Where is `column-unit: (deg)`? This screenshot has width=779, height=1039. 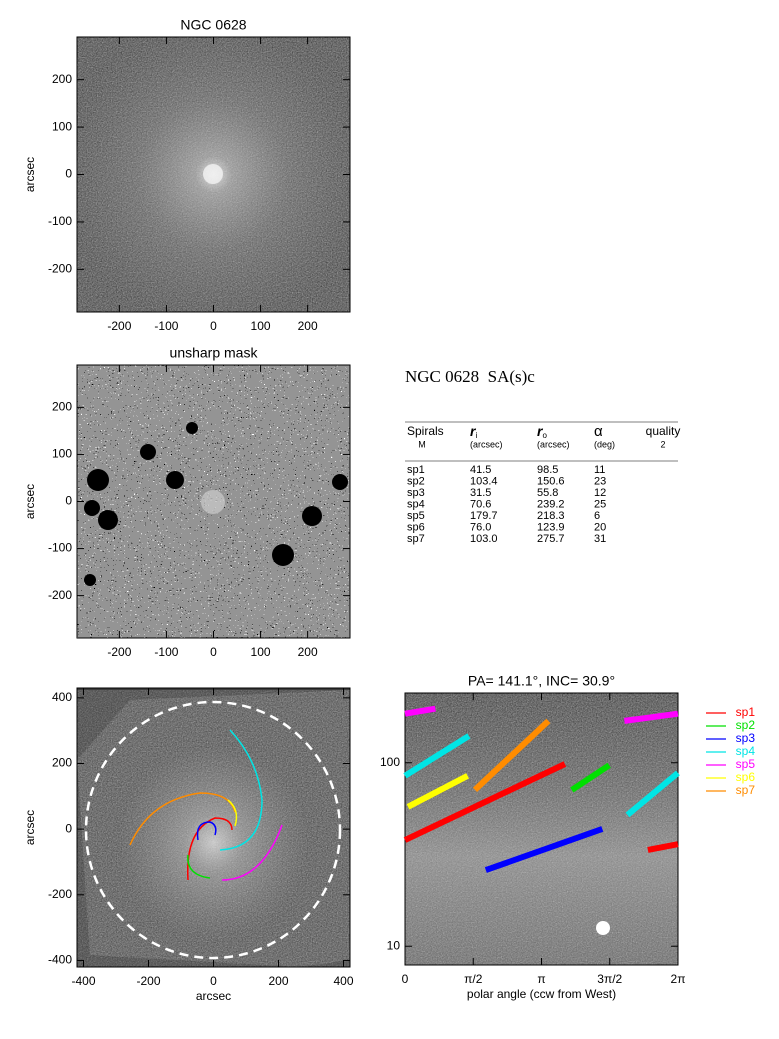
column-unit: (deg) is located at coordinates (604, 444).